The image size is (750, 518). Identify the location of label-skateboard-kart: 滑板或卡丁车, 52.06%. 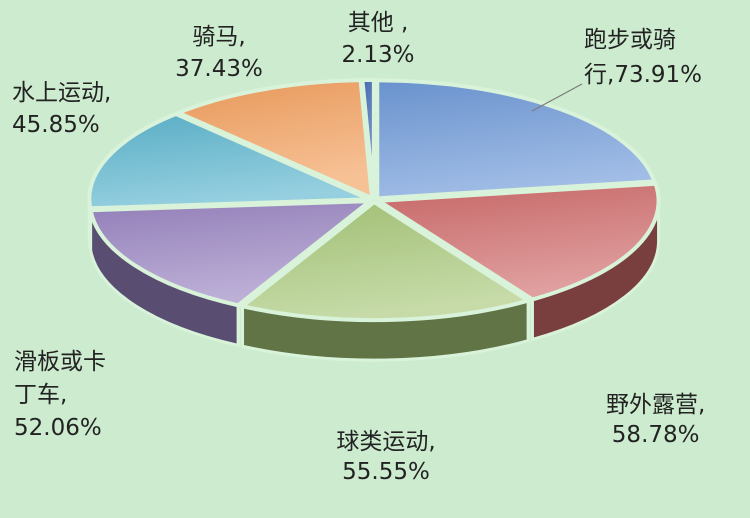
(70, 395).